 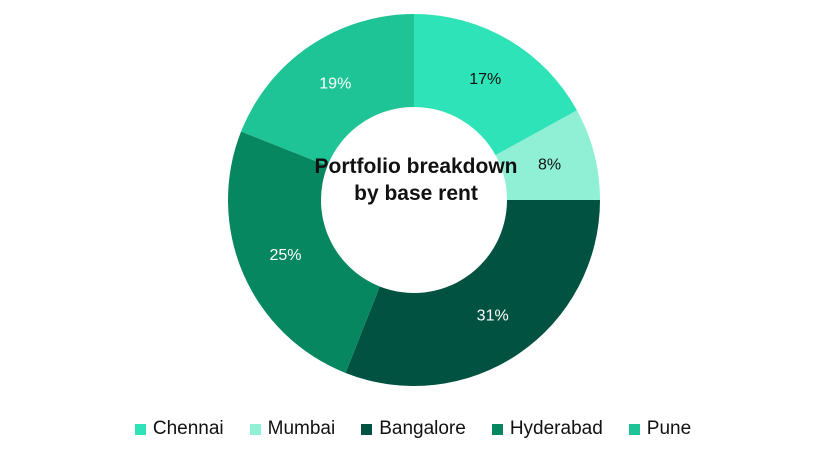 I want to click on legend-label: Bangalore, so click(x=422, y=428).